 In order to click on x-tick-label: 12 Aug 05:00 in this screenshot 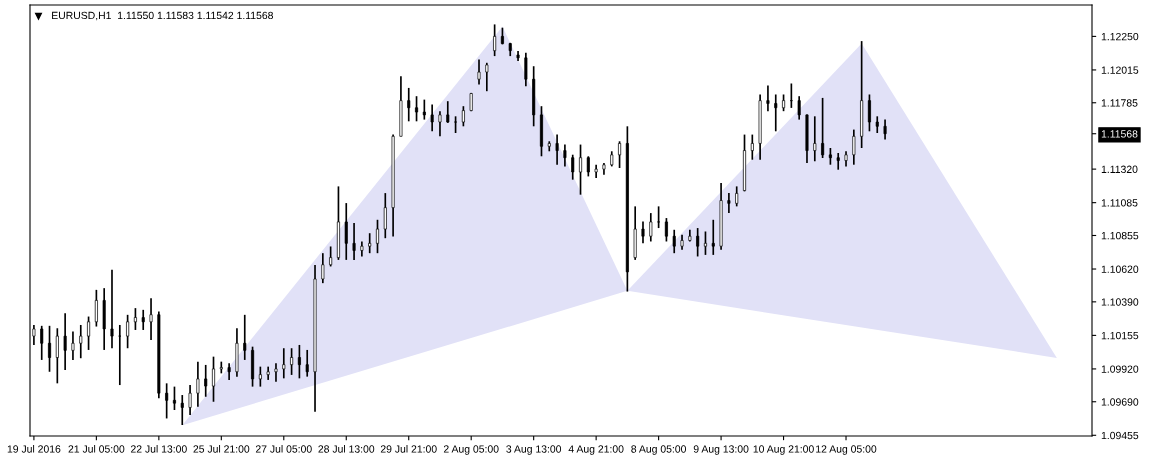, I will do `click(846, 450)`.